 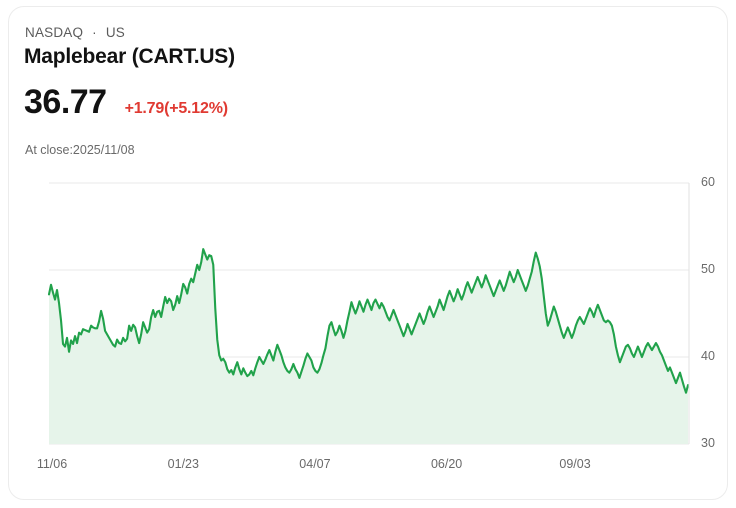 I want to click on x-axis-tick-label: 06/20, so click(x=446, y=464).